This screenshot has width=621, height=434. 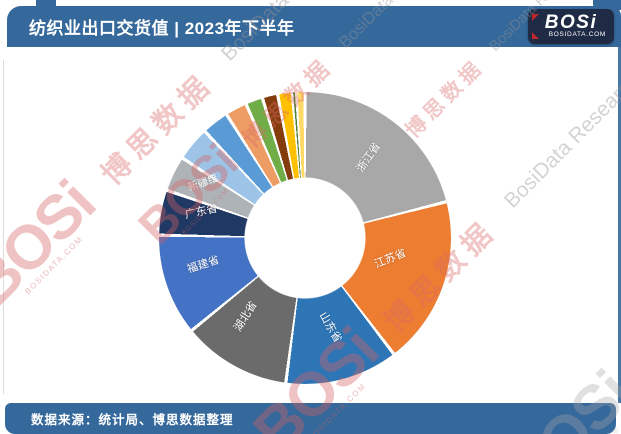 I want to click on watermark-cn-text: 博思数据, so click(x=445, y=99).